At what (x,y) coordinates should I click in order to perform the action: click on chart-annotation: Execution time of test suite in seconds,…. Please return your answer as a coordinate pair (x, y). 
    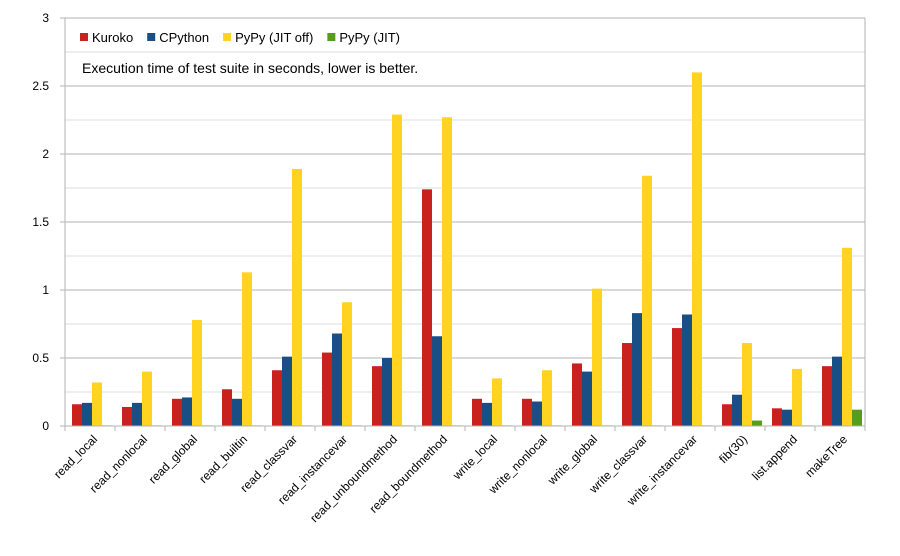
    Looking at the image, I should click on (250, 68).